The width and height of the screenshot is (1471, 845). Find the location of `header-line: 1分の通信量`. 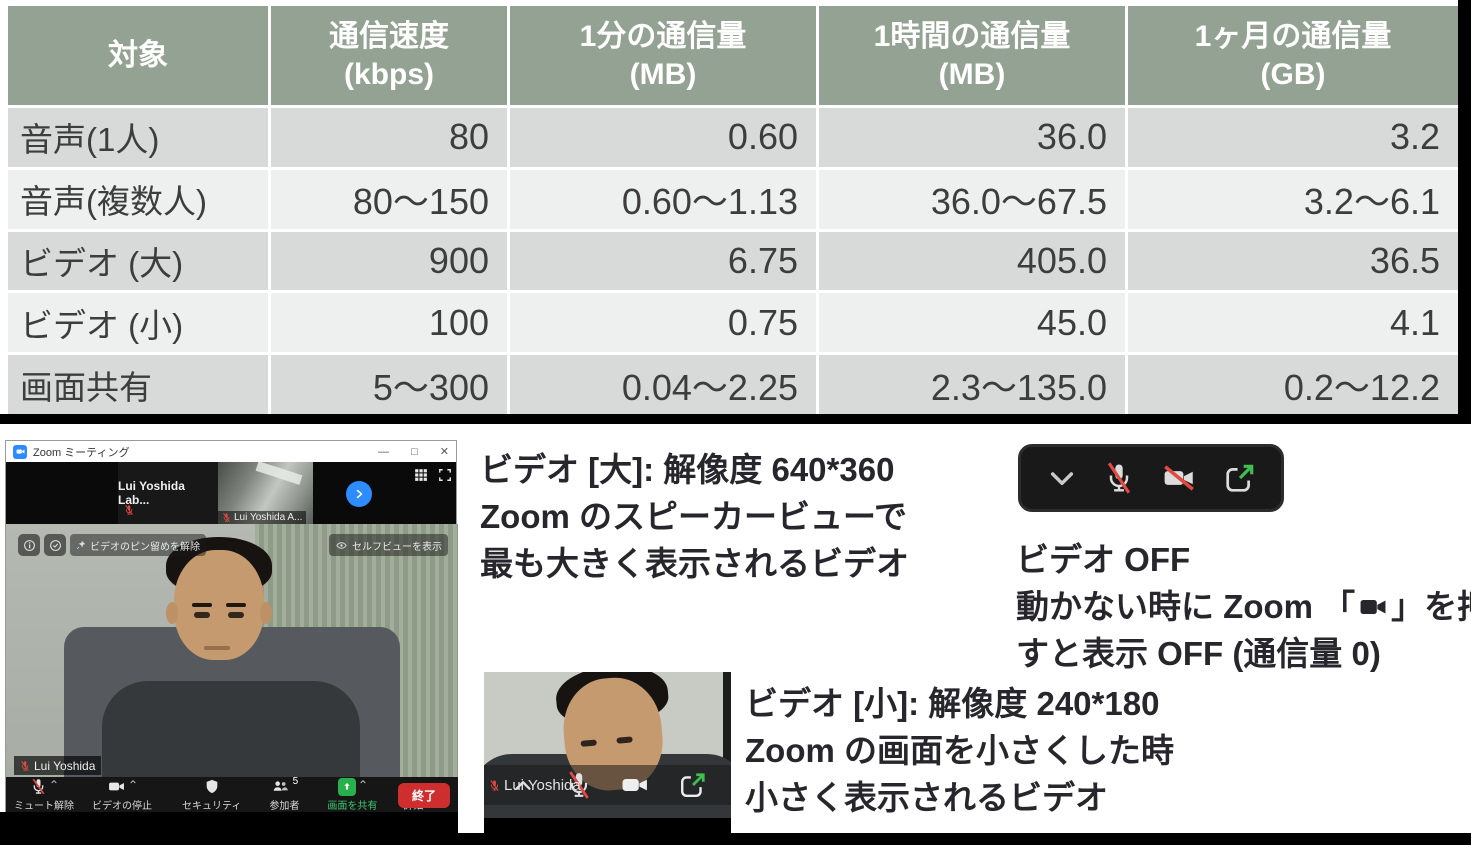

header-line: 1分の通信量 is located at coordinates (663, 36).